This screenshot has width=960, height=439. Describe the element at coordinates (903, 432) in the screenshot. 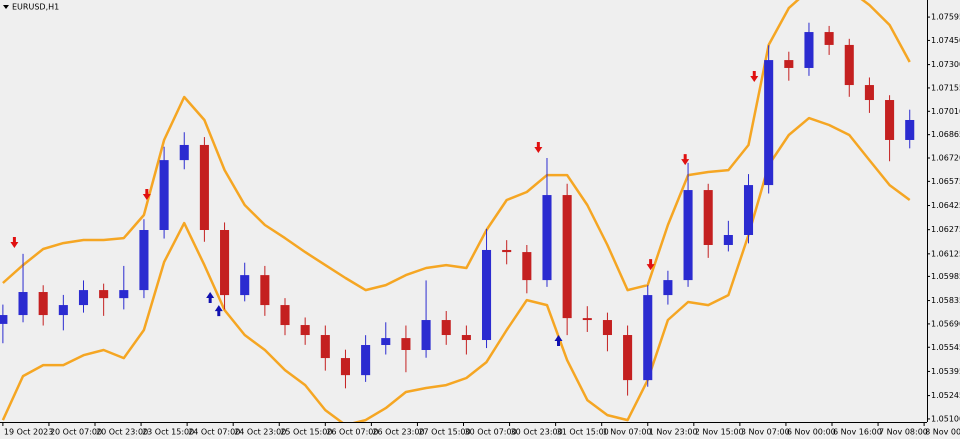

I see `x-tick-label: 7 Nov 08:00` at that location.